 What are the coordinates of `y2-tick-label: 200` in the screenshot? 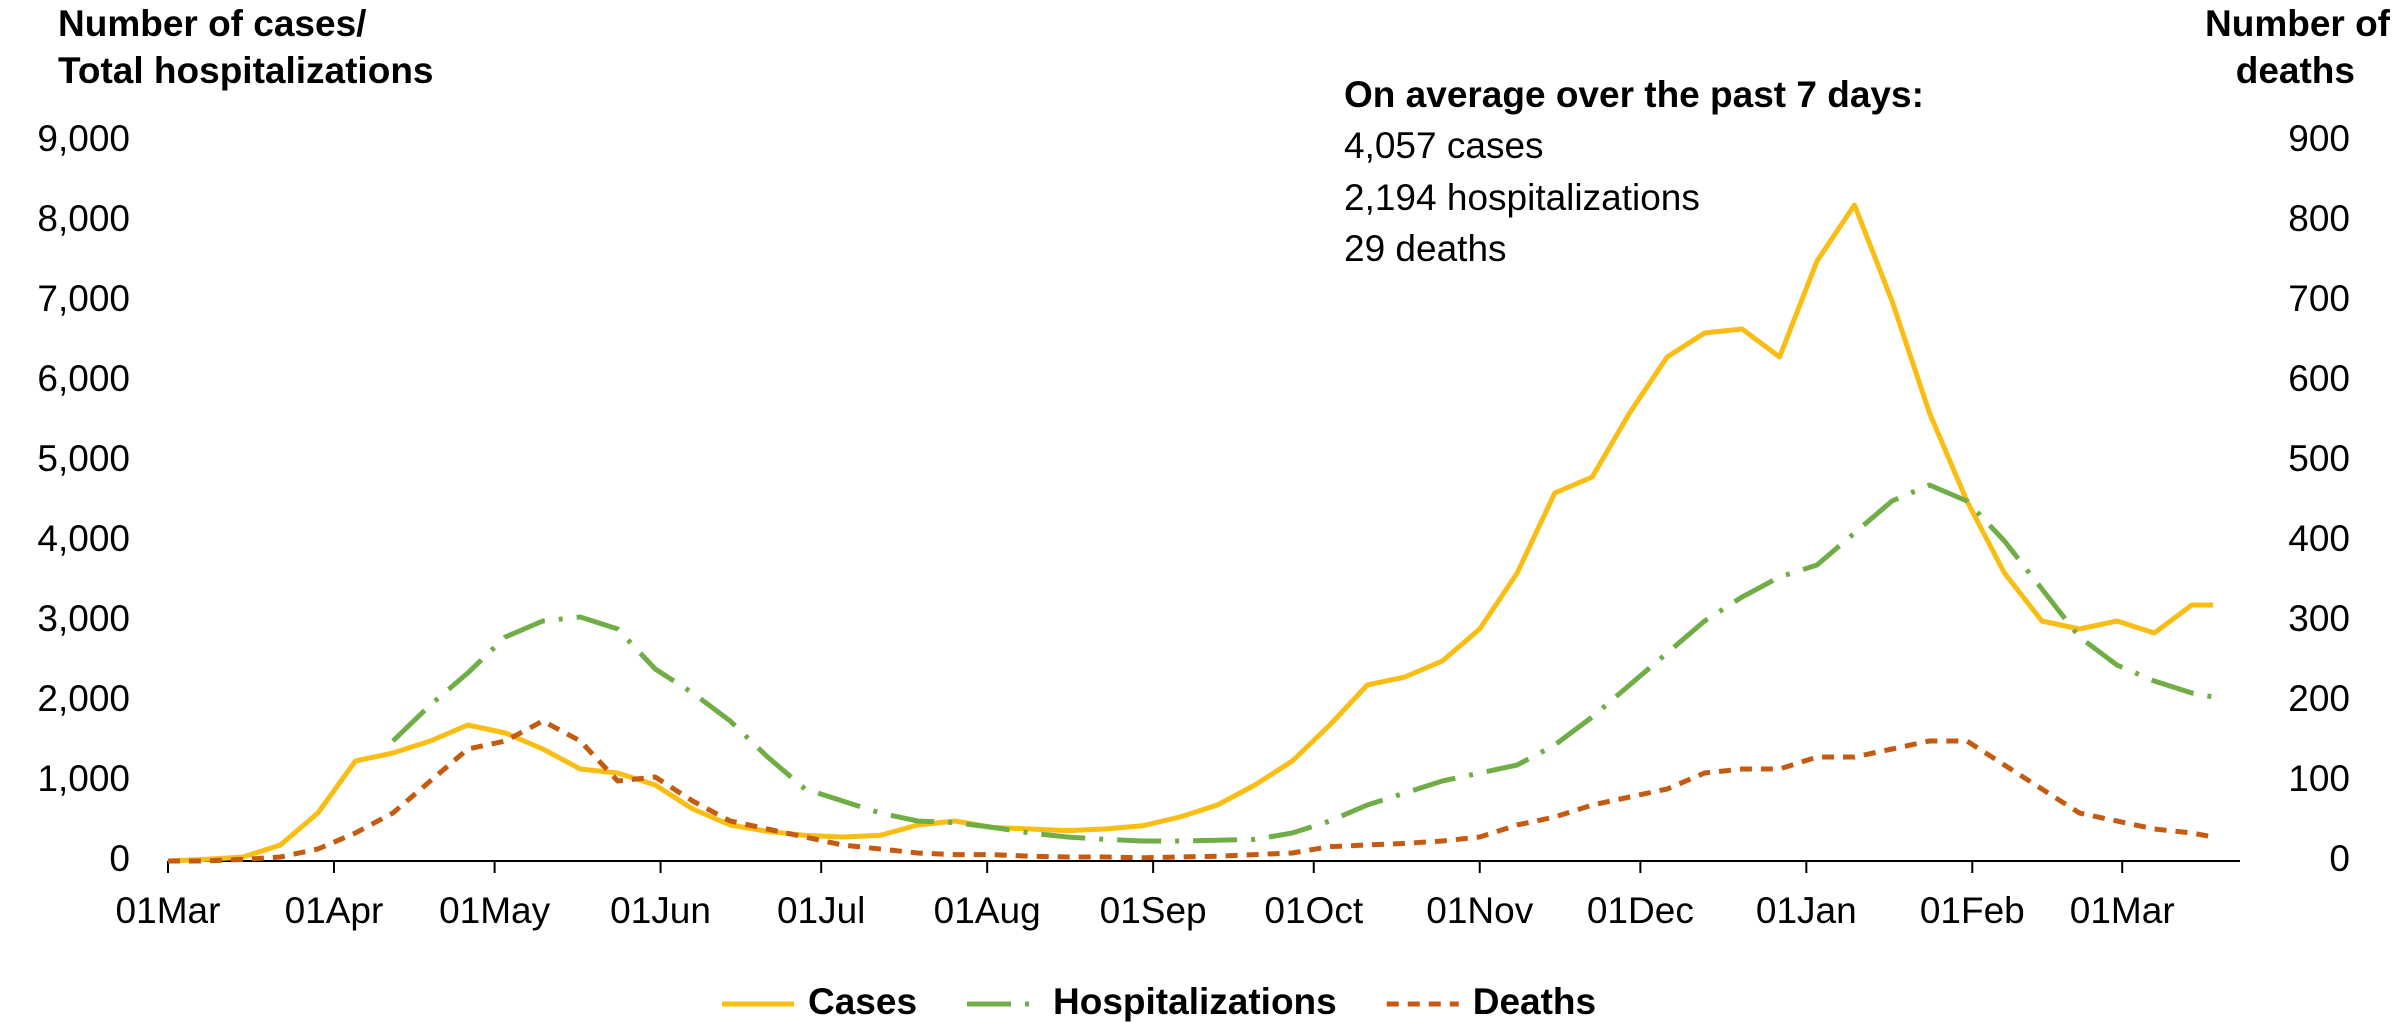 It's located at (2319, 698).